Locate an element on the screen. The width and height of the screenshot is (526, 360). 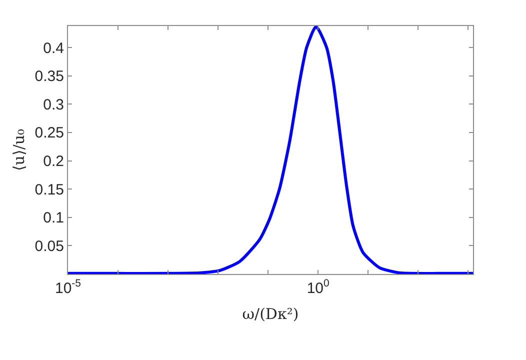
y-tick-label: 0.2 is located at coordinates (53, 161).